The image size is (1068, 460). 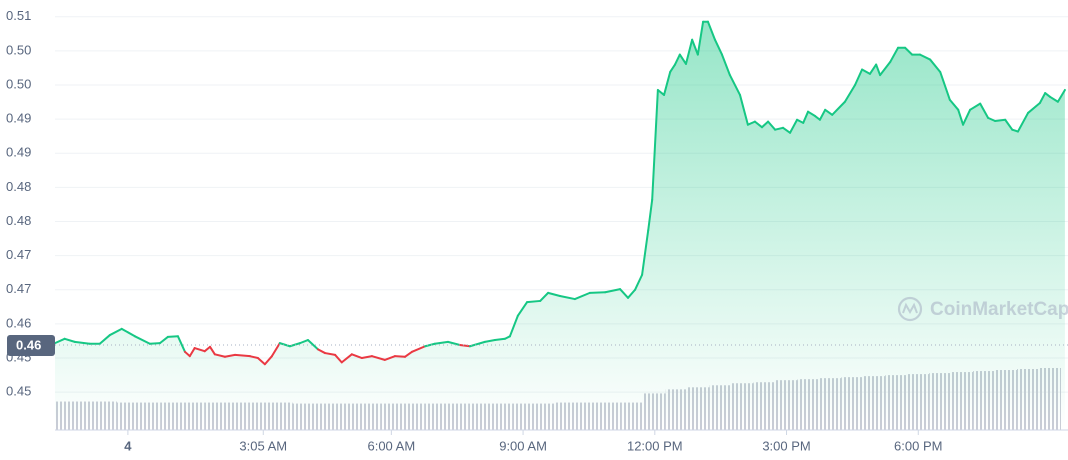 I want to click on x-tick-label: 9:00 AM, so click(x=523, y=445).